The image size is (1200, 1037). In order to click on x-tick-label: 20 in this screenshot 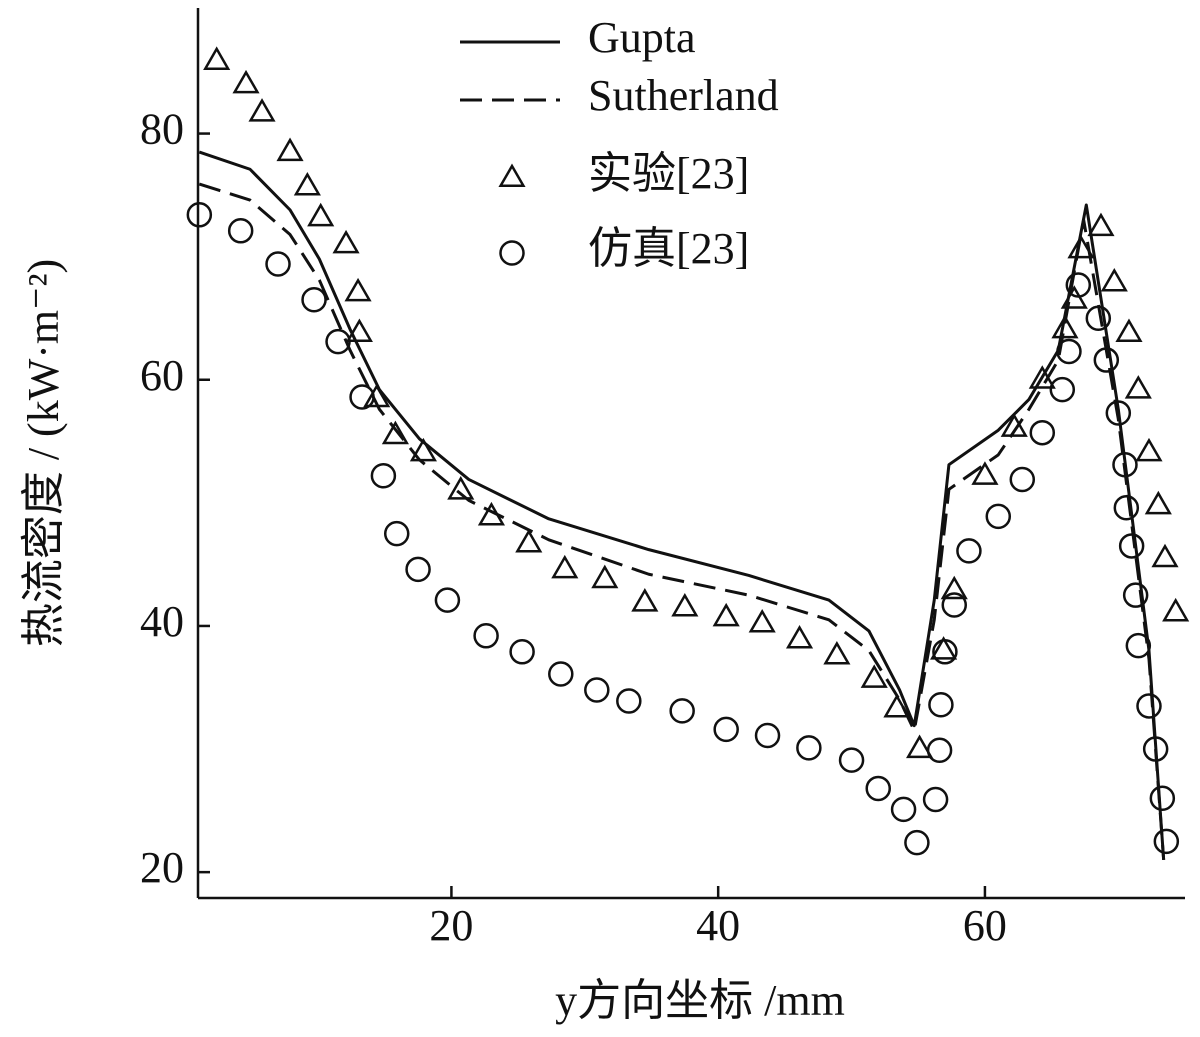, I will do `click(451, 925)`.